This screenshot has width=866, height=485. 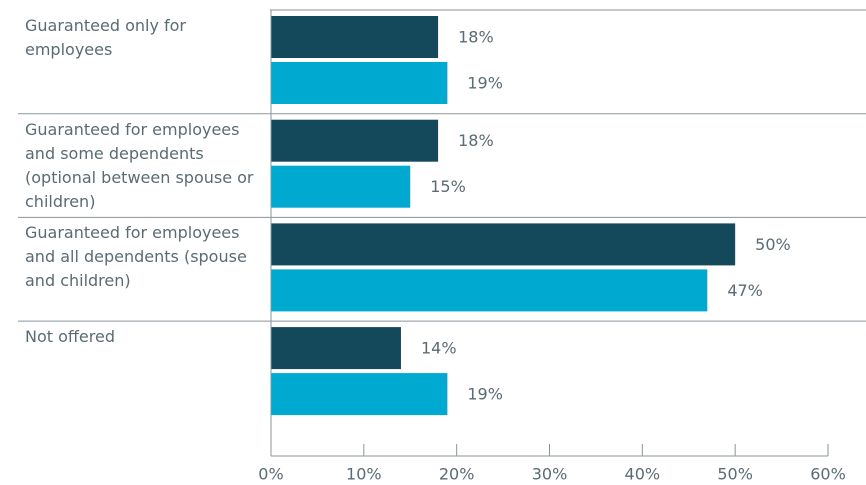 What do you see at coordinates (550, 474) in the screenshot?
I see `x-tick-label: 30%` at bounding box center [550, 474].